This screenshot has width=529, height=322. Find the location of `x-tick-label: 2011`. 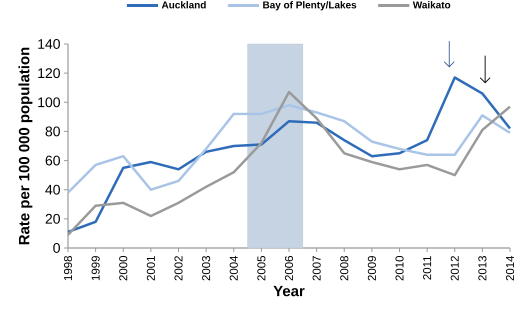

x-tick-label: 2011 is located at coordinates (427, 268).